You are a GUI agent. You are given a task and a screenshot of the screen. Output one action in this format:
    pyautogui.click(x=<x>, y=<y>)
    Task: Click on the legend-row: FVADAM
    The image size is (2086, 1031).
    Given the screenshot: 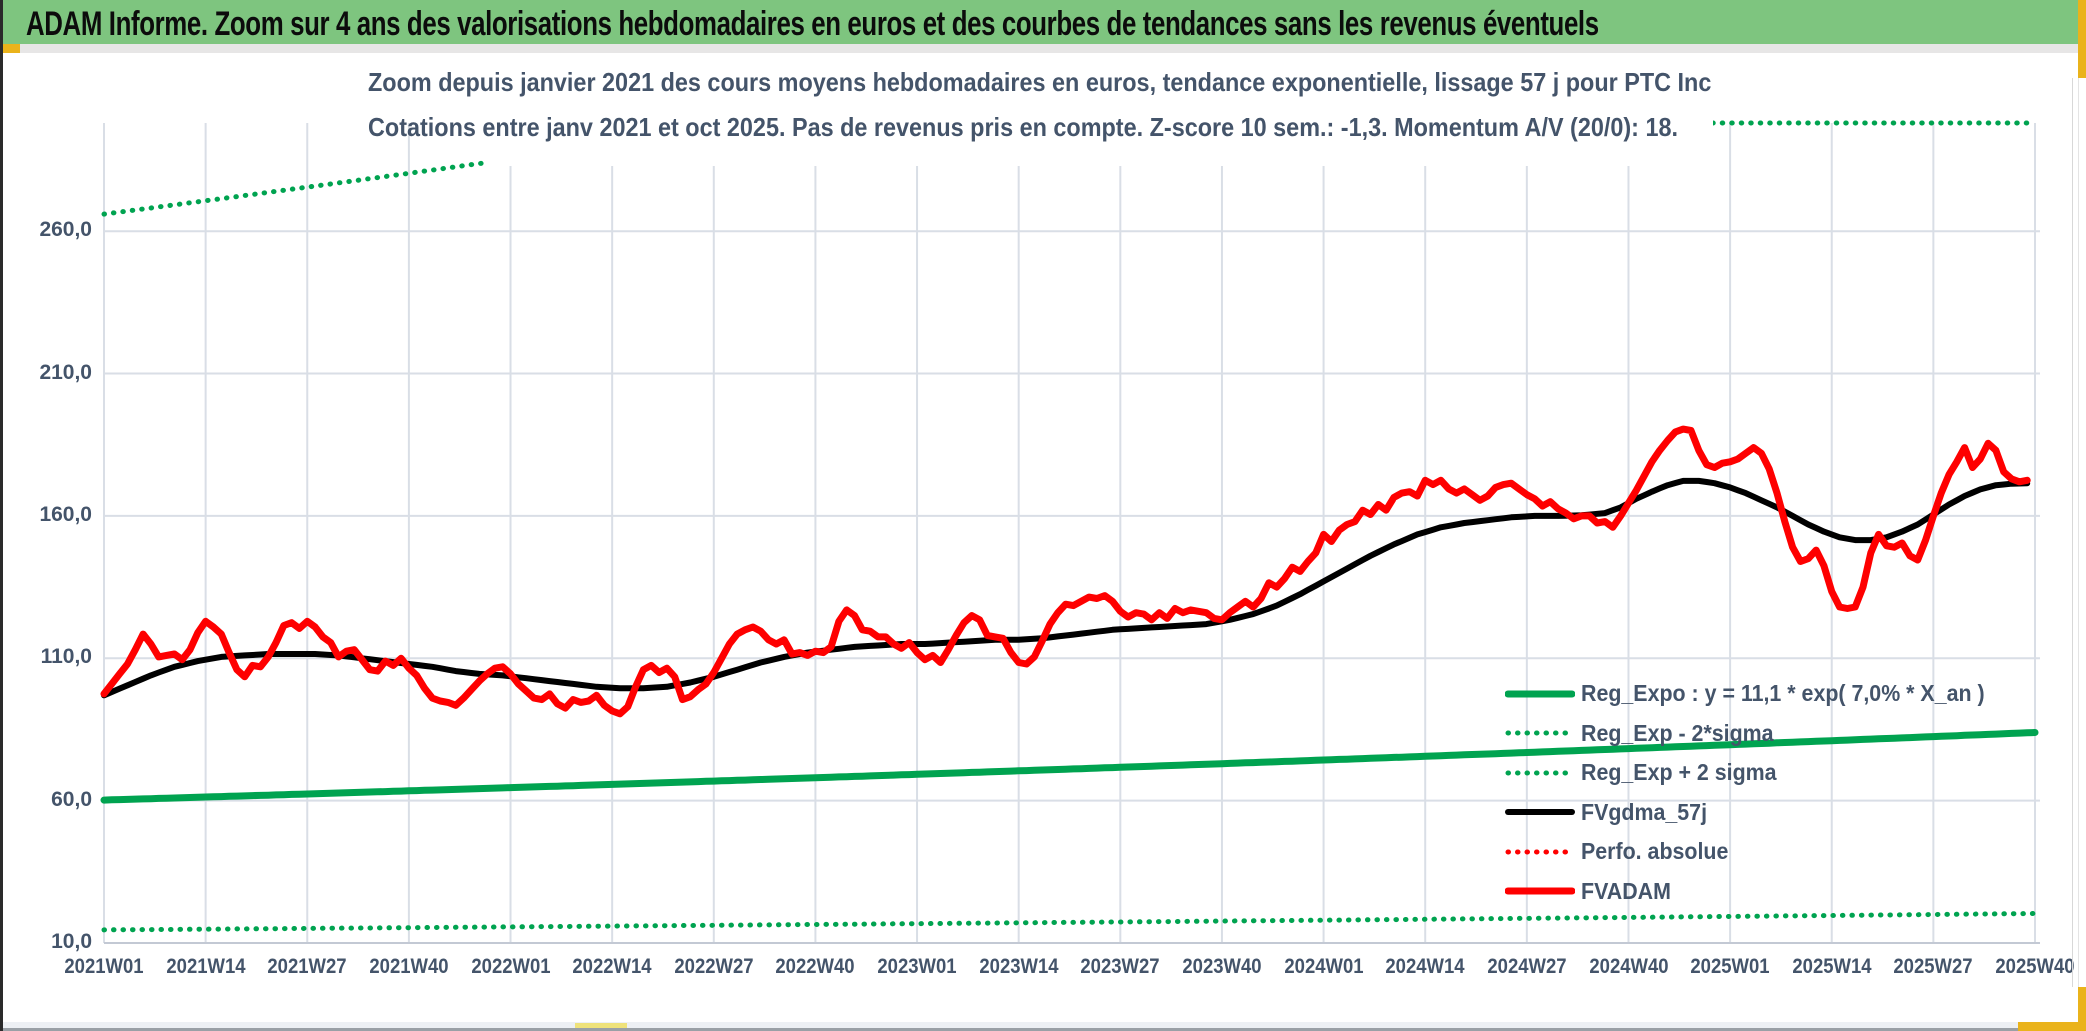 What is the action you would take?
    pyautogui.click(x=1760, y=892)
    